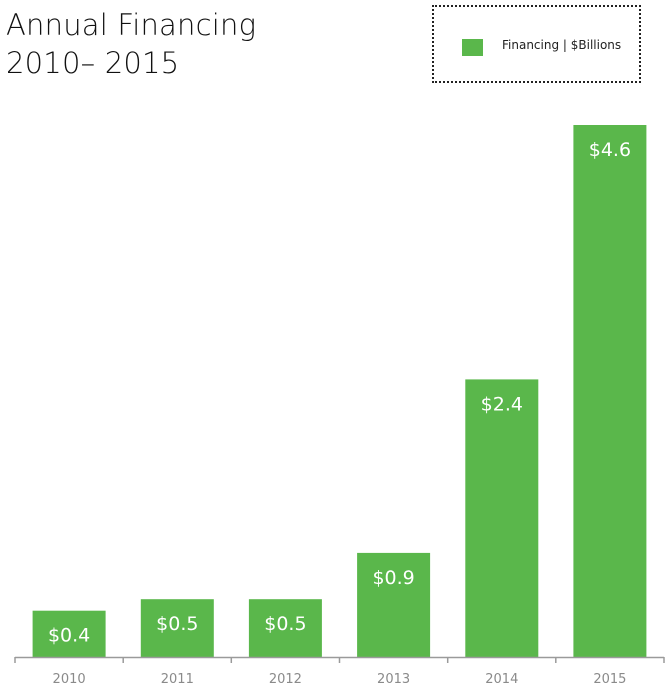 The image size is (669, 693). What do you see at coordinates (502, 518) in the screenshot?
I see `bar-2014` at bounding box center [502, 518].